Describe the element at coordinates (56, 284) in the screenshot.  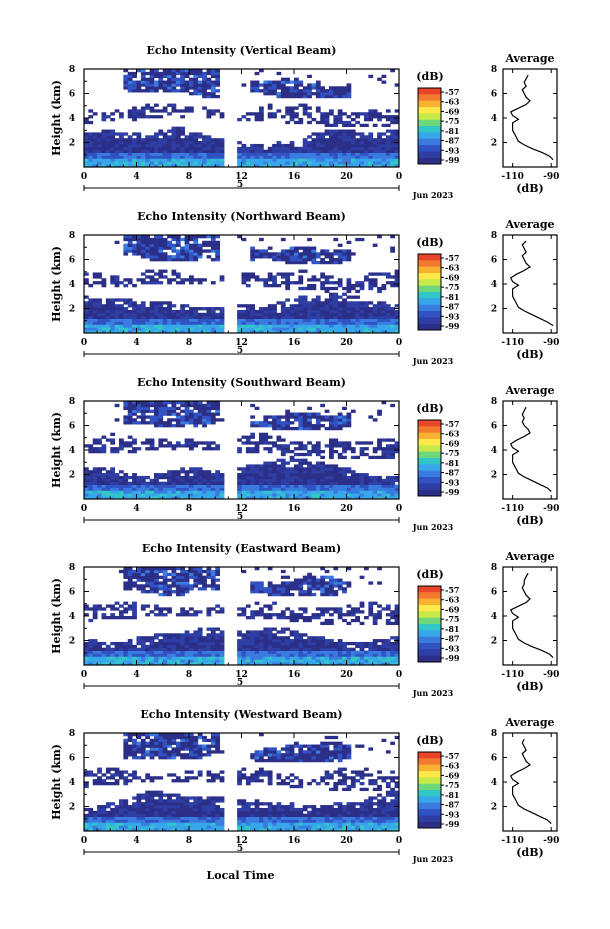
I see `y-axis-label: Height (km)` at that location.